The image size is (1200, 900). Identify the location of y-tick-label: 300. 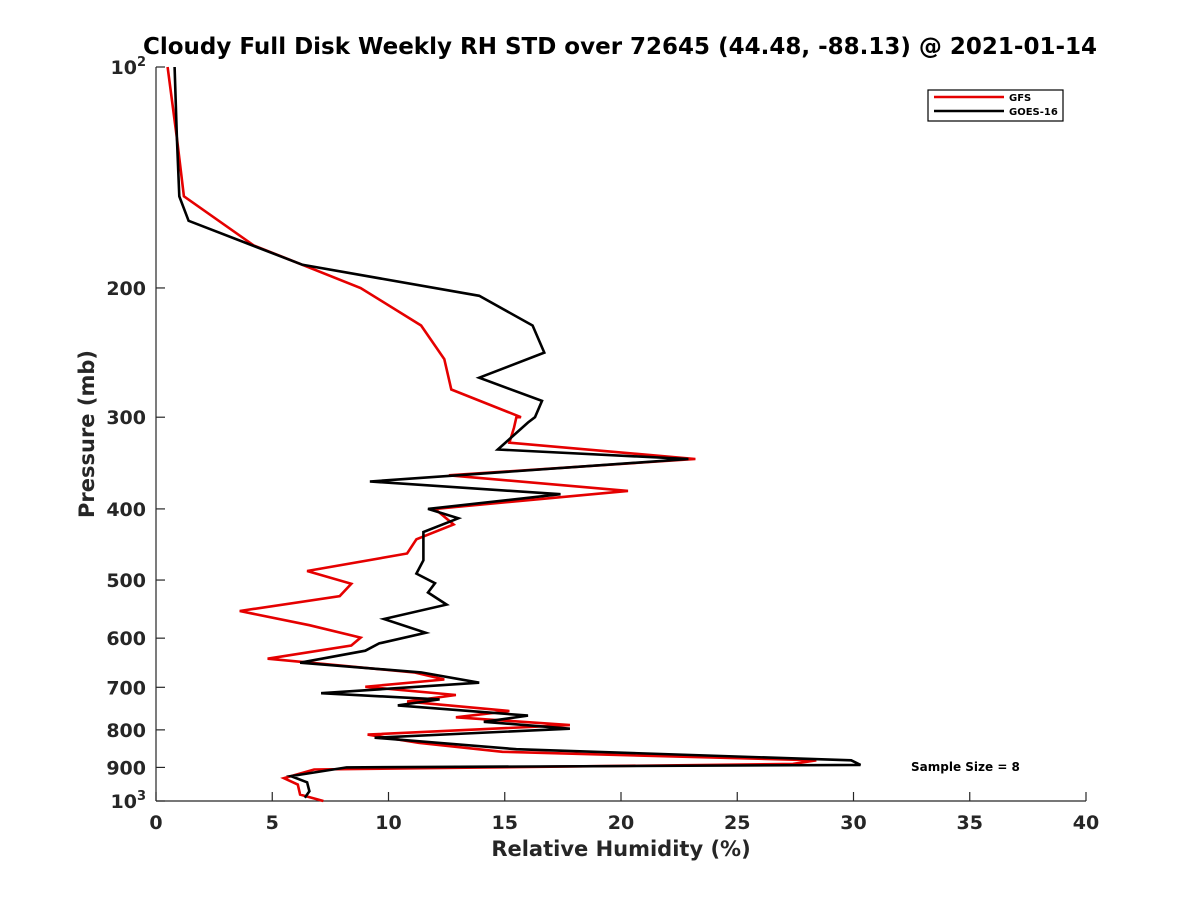
(126, 418).